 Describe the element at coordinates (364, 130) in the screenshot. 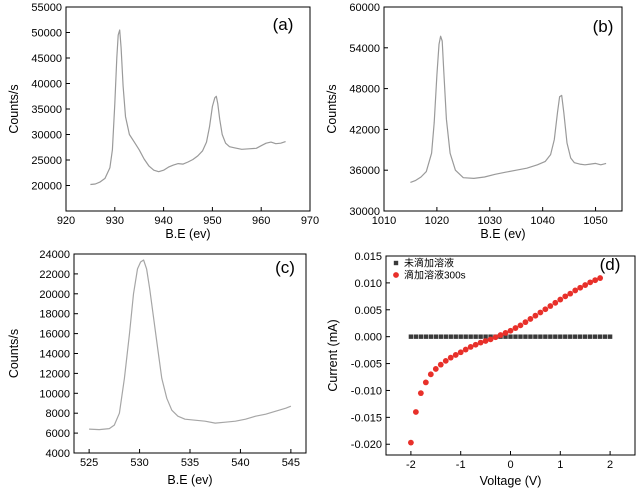

I see `y-tick-label: 42000` at that location.